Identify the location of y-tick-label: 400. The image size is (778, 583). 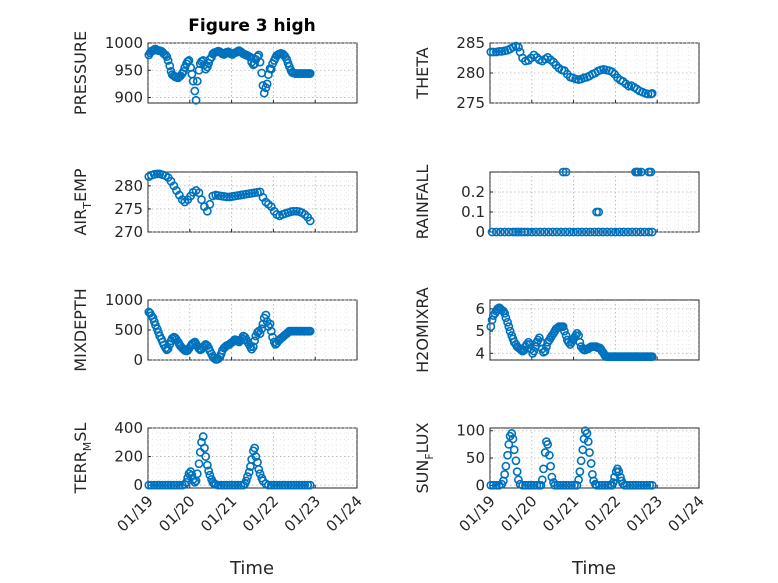
(128, 428).